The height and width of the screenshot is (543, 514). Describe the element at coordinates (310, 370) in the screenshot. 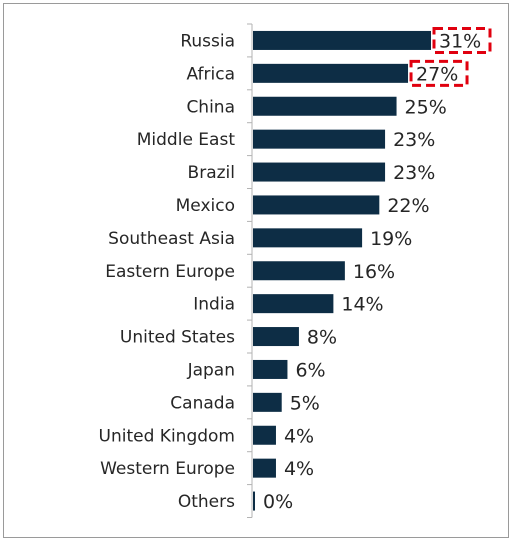

I see `value-label: 6%` at that location.